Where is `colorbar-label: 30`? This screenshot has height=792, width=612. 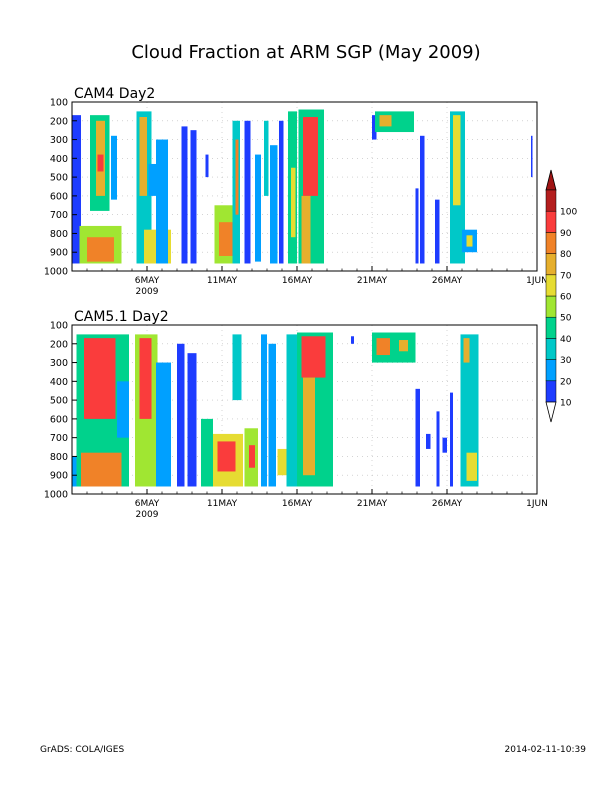
colorbar-label: 30 is located at coordinates (566, 361).